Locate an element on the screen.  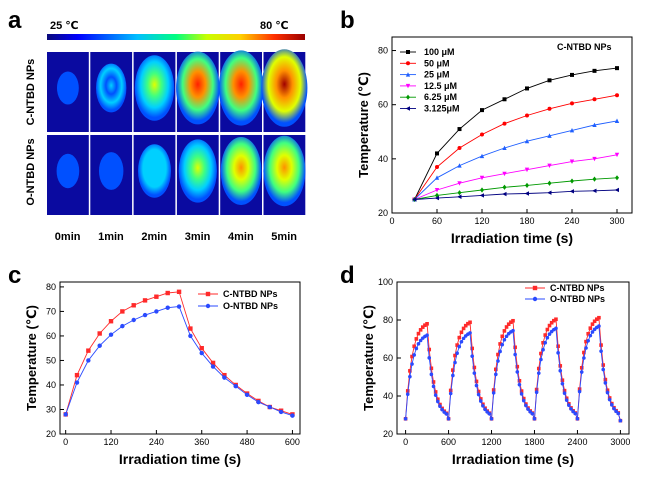
x-tick-label: 120 is located at coordinates (111, 442).